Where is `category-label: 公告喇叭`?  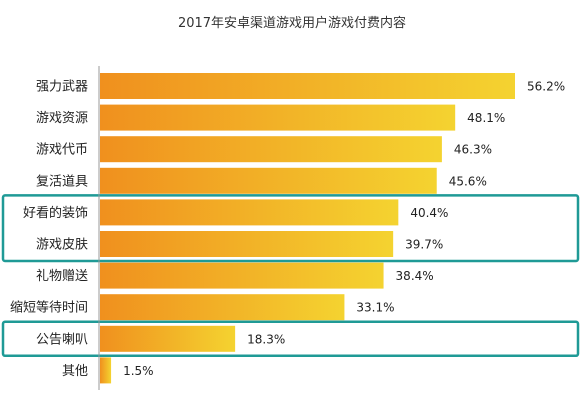 category-label: 公告喇叭 is located at coordinates (62, 339).